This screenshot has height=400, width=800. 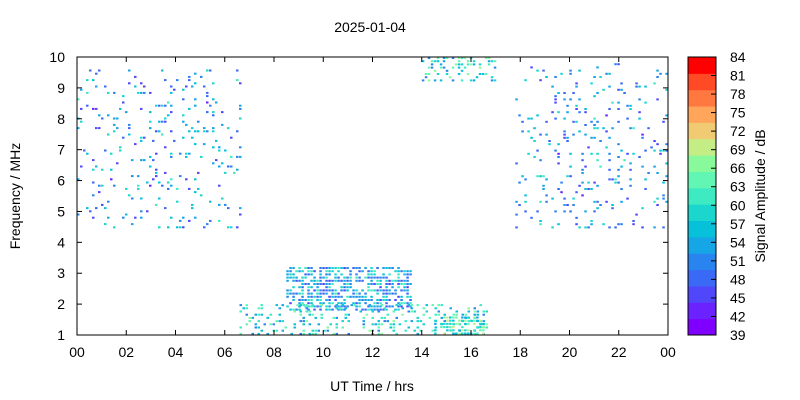 What do you see at coordinates (61, 335) in the screenshot?
I see `y-tick-label: 1` at bounding box center [61, 335].